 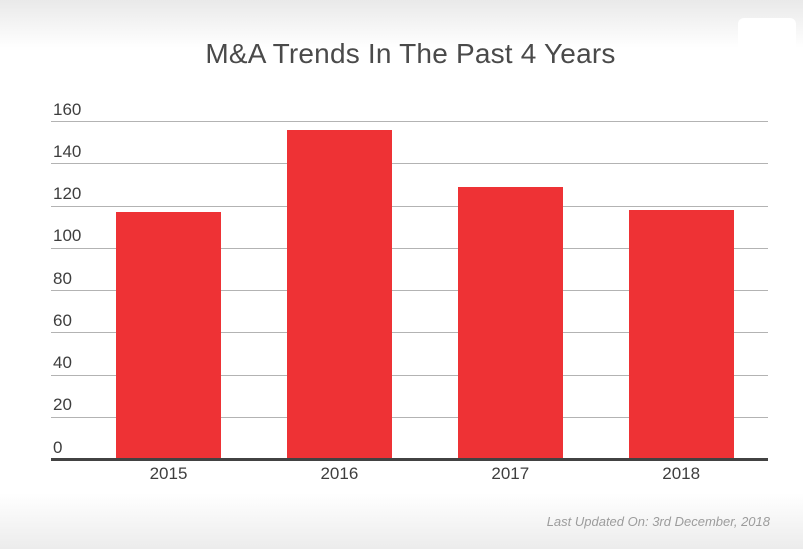 What do you see at coordinates (168, 335) in the screenshot?
I see `bar-2015` at bounding box center [168, 335].